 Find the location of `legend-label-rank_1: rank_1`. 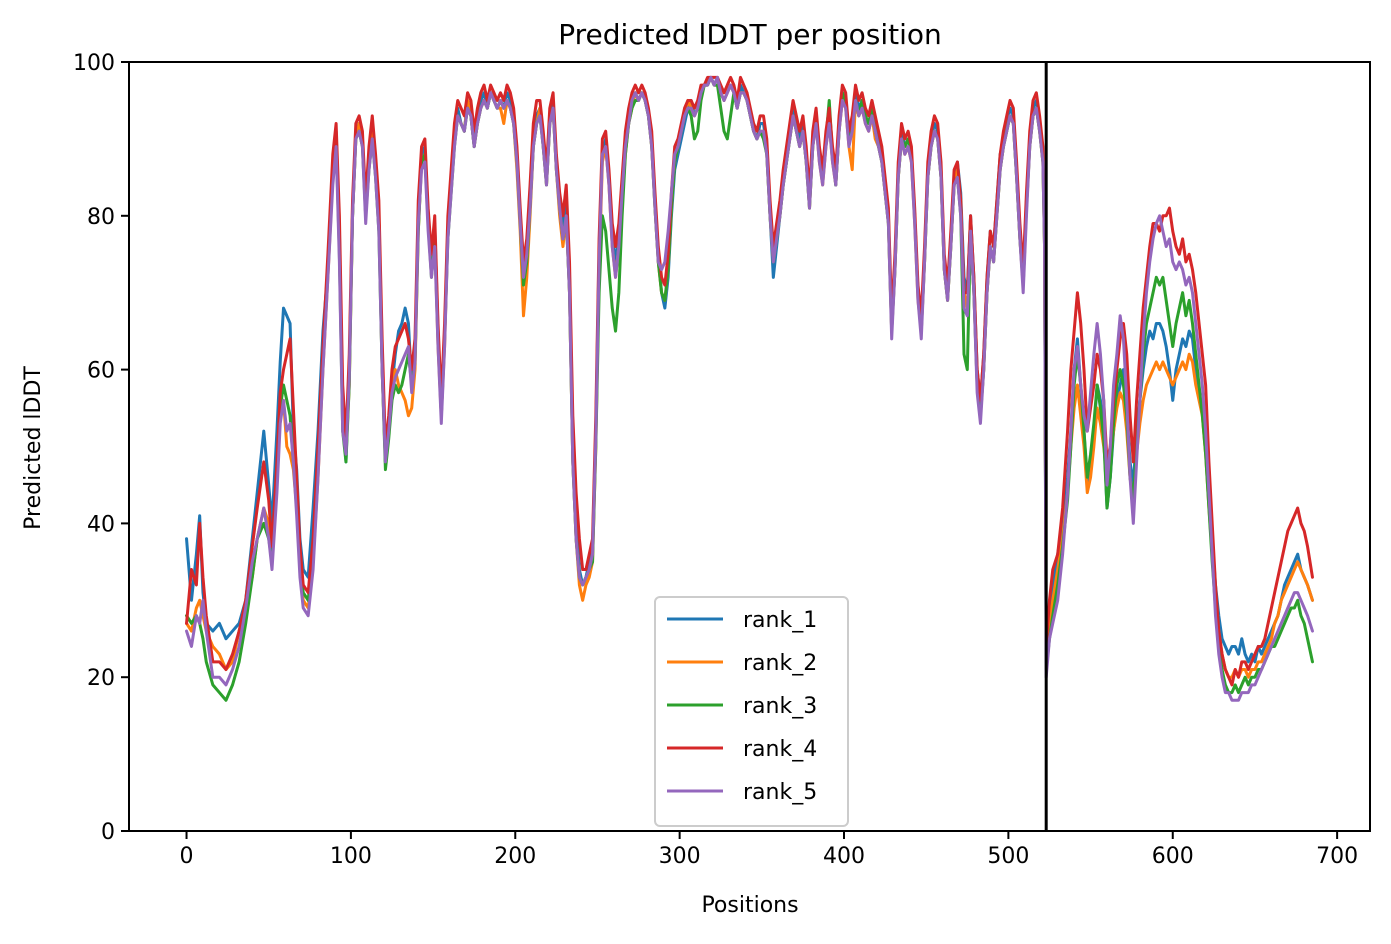

legend-label-rank_1: rank_1 is located at coordinates (780, 620).